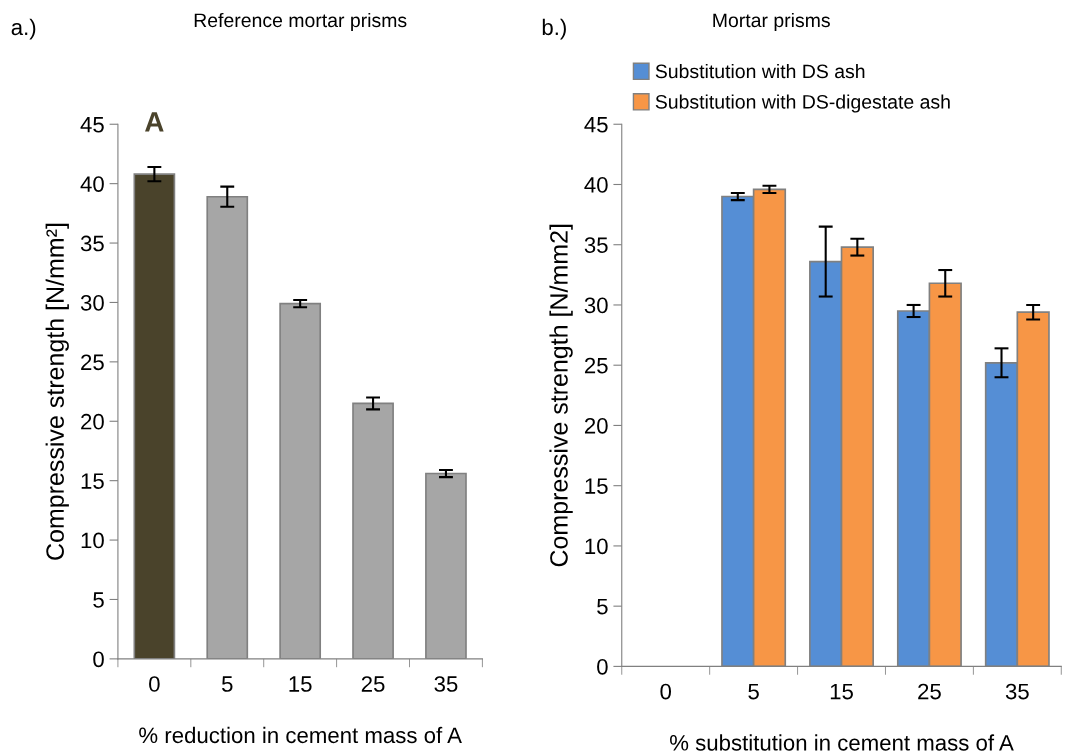 The width and height of the screenshot is (1072, 753). Describe the element at coordinates (771, 22) in the screenshot. I see `chart-title: Mortar prisms` at that location.